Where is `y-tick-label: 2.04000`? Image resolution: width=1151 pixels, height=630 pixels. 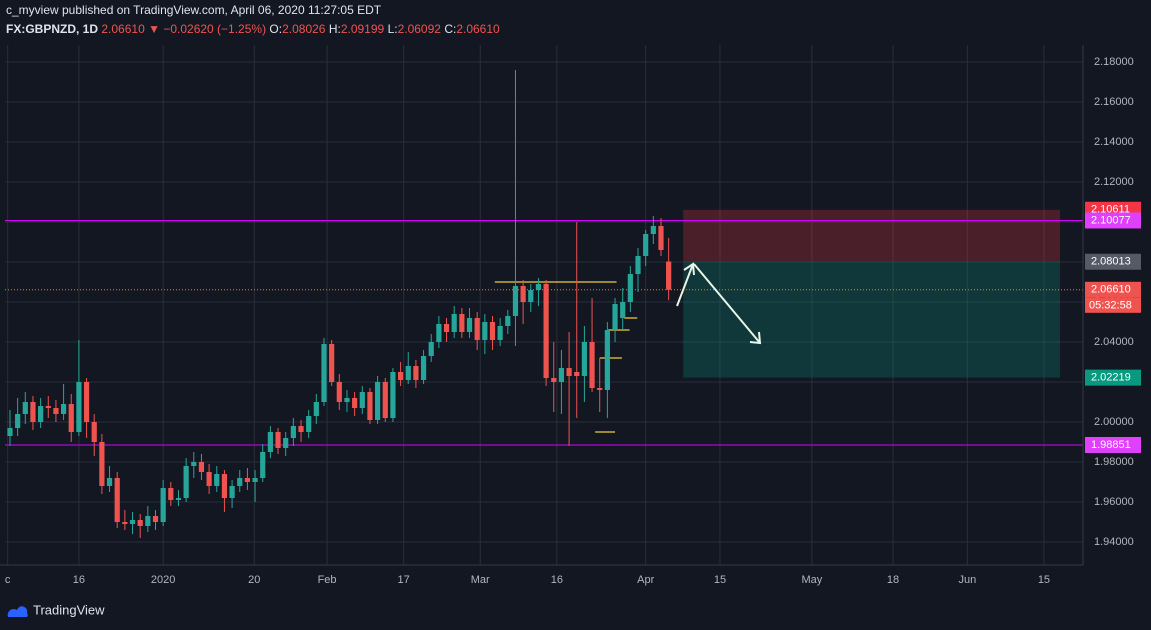
y-tick-label: 2.04000 is located at coordinates (1114, 342).